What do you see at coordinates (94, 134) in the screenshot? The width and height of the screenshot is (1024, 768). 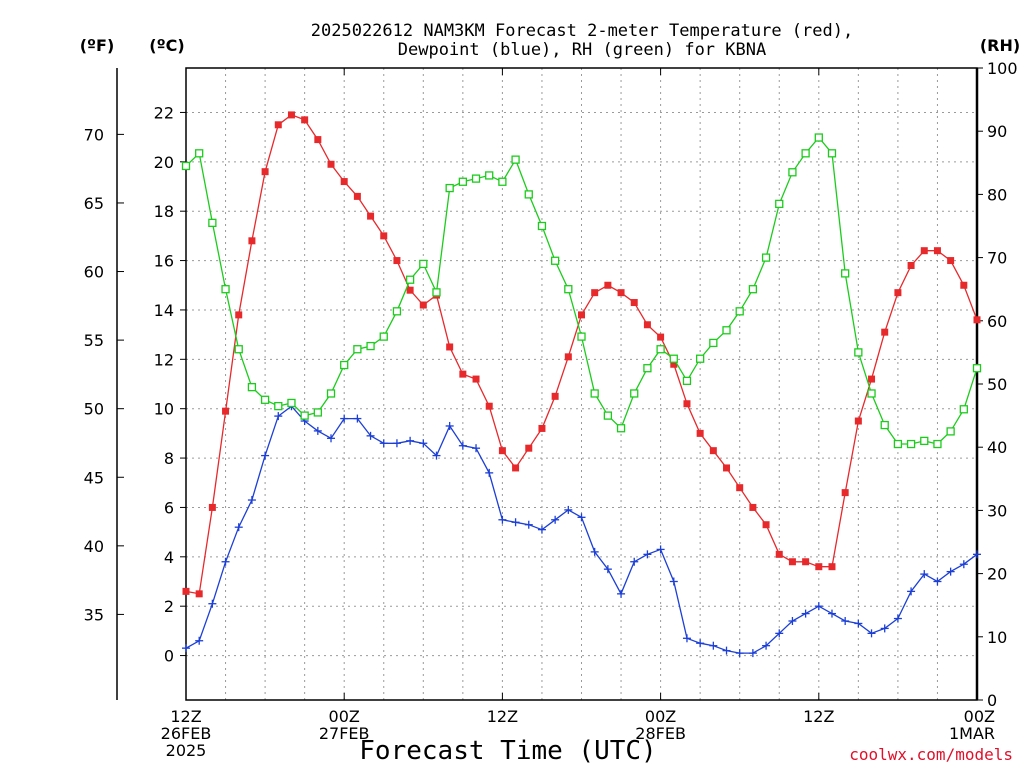 I see `fahrenheit-tick-label: 70` at bounding box center [94, 134].